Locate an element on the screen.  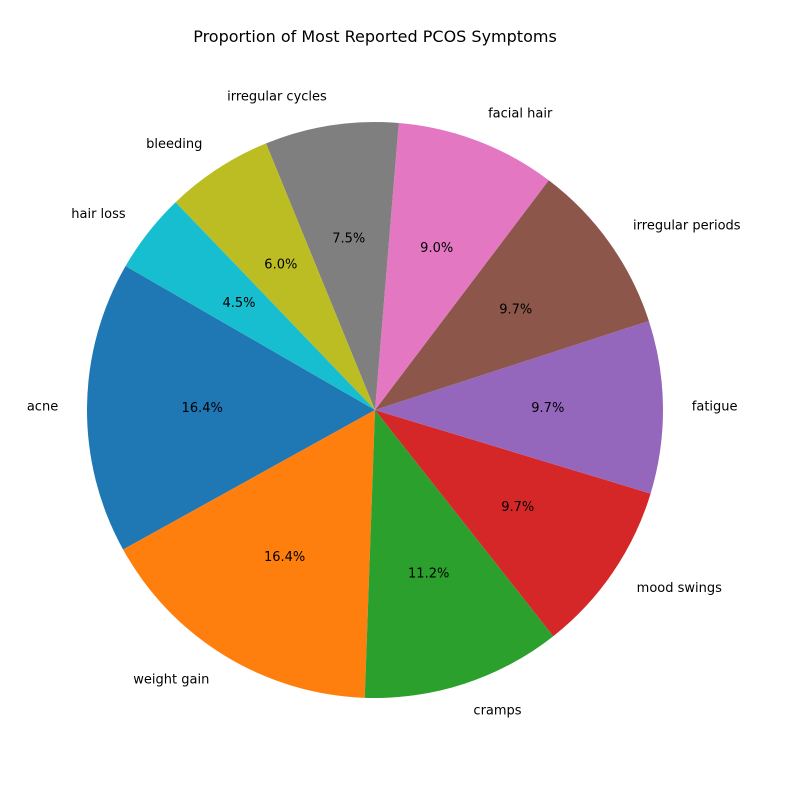
pct-label-irregular-periods: 9.7% is located at coordinates (515, 309).